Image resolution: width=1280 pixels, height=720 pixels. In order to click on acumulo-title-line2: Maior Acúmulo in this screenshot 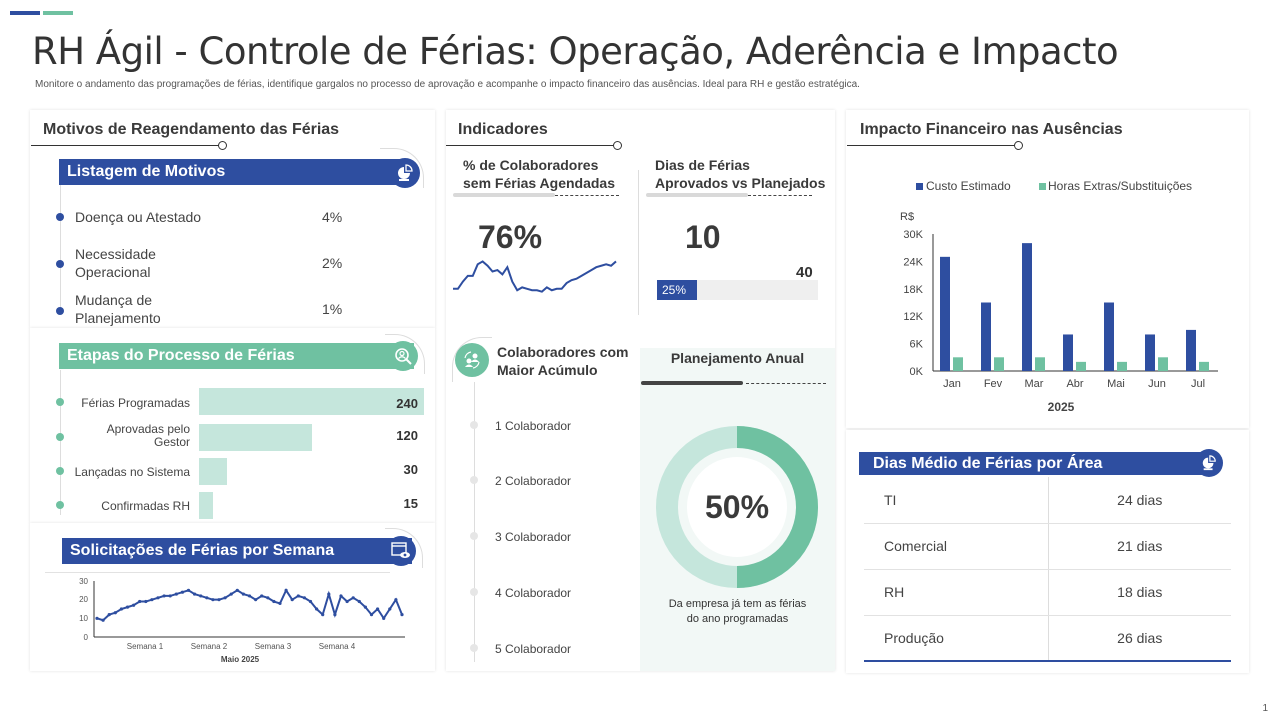, I will do `click(547, 370)`.